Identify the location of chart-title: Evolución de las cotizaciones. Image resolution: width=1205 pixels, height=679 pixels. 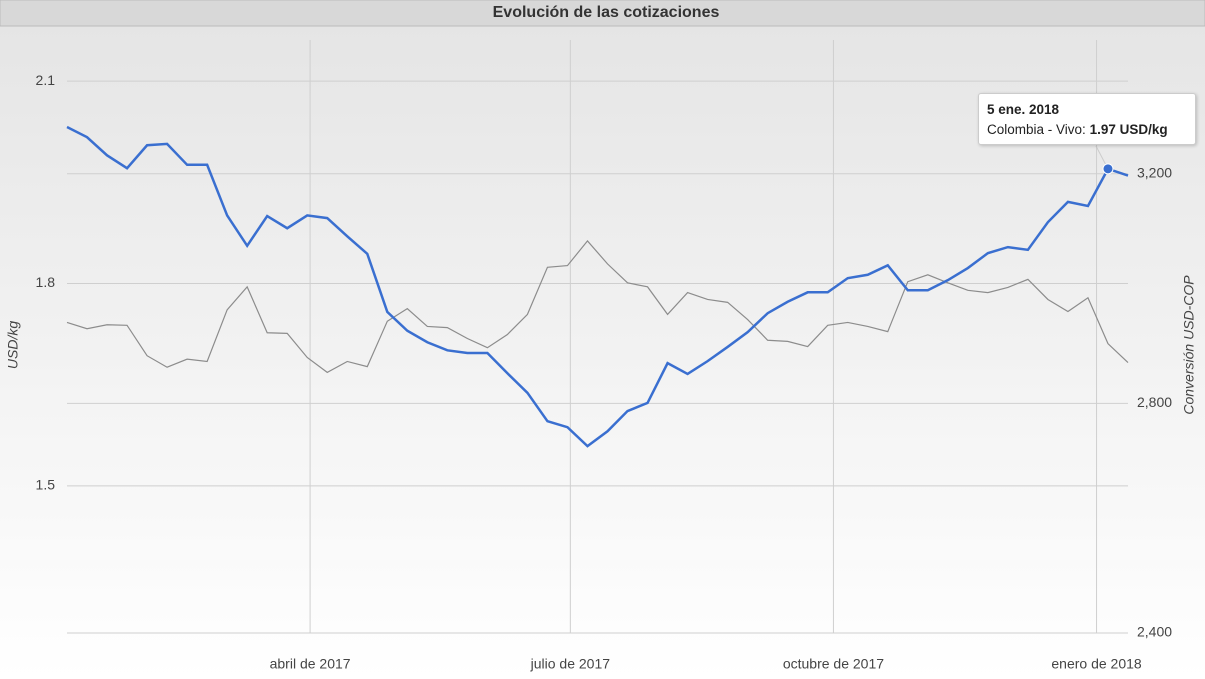
(606, 12).